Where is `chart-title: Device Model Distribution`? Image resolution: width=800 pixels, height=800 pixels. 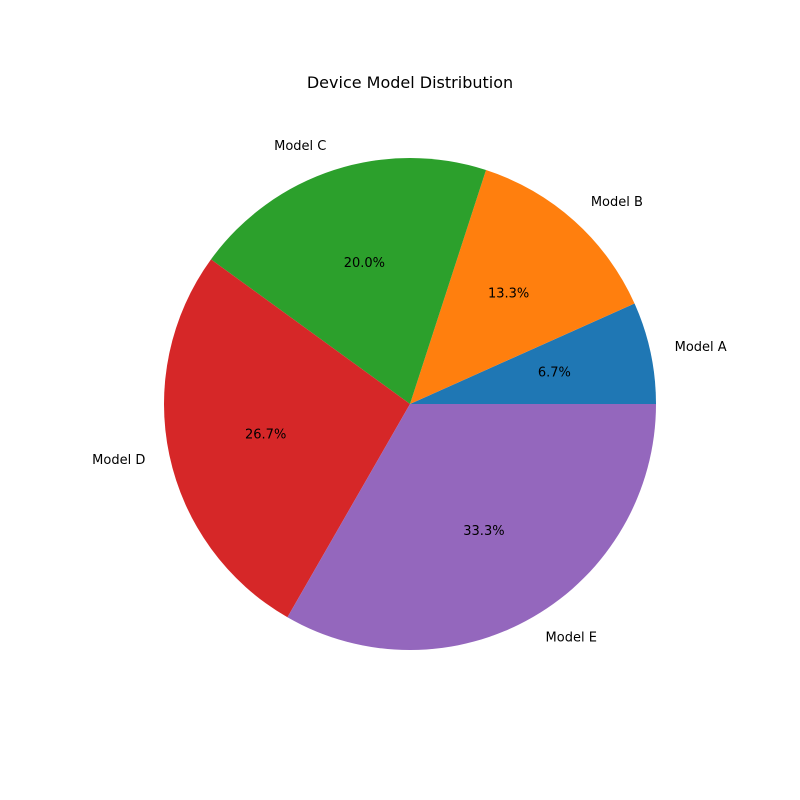
chart-title: Device Model Distribution is located at coordinates (410, 82).